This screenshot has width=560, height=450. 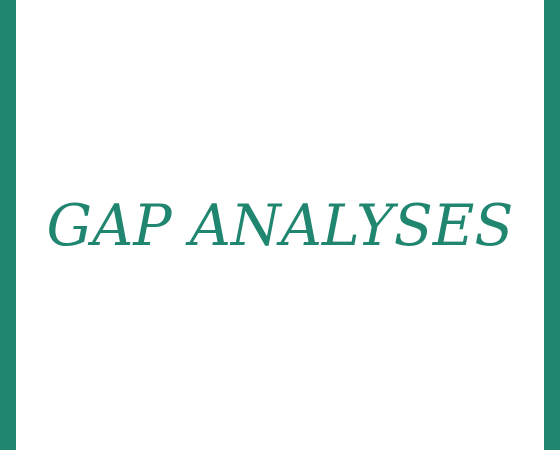 I want to click on banner-title: GAP ANALYSES, so click(x=280, y=226).